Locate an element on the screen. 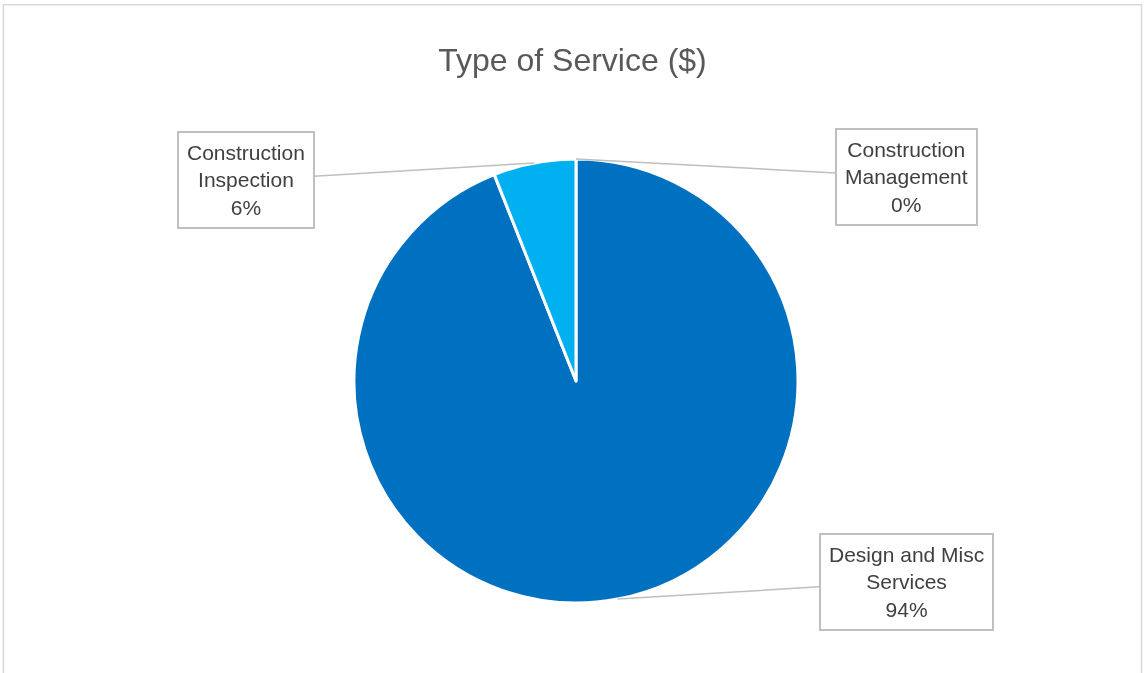 This screenshot has width=1145, height=673. slice-label: Construction Inspection is located at coordinates (246, 166).